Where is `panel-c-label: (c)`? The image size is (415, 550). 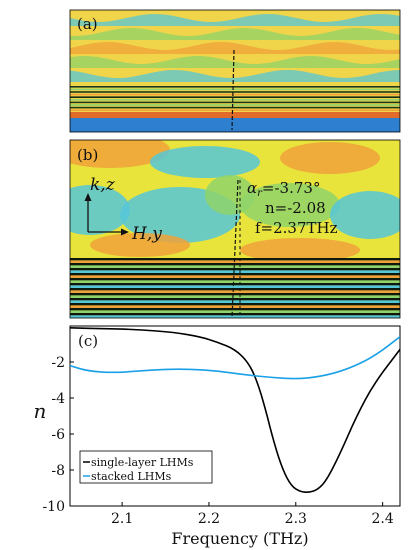
panel-c-label: (c) is located at coordinates (88, 341).